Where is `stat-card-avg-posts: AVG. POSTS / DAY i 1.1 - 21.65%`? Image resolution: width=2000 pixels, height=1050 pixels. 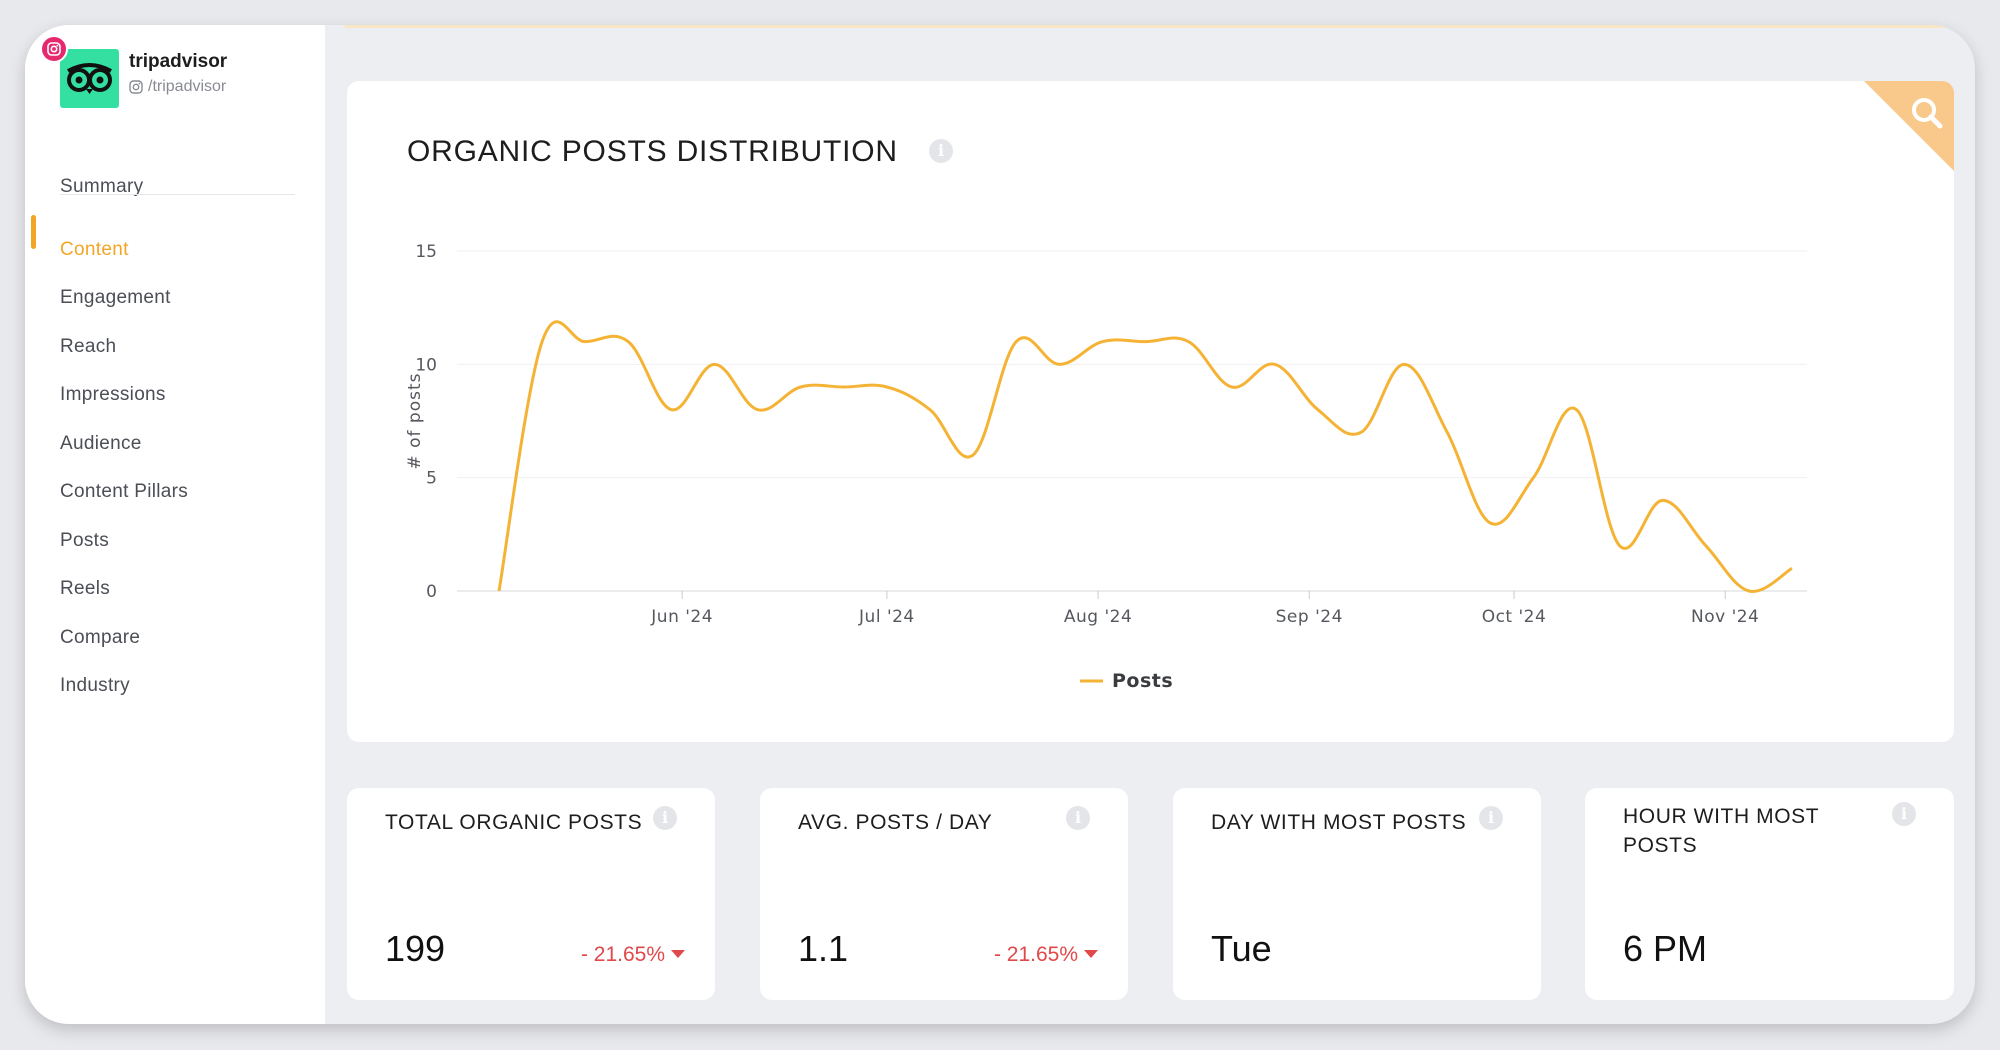 stat-card-avg-posts: AVG. POSTS / DAY i 1.1 - 21.65% is located at coordinates (944, 894).